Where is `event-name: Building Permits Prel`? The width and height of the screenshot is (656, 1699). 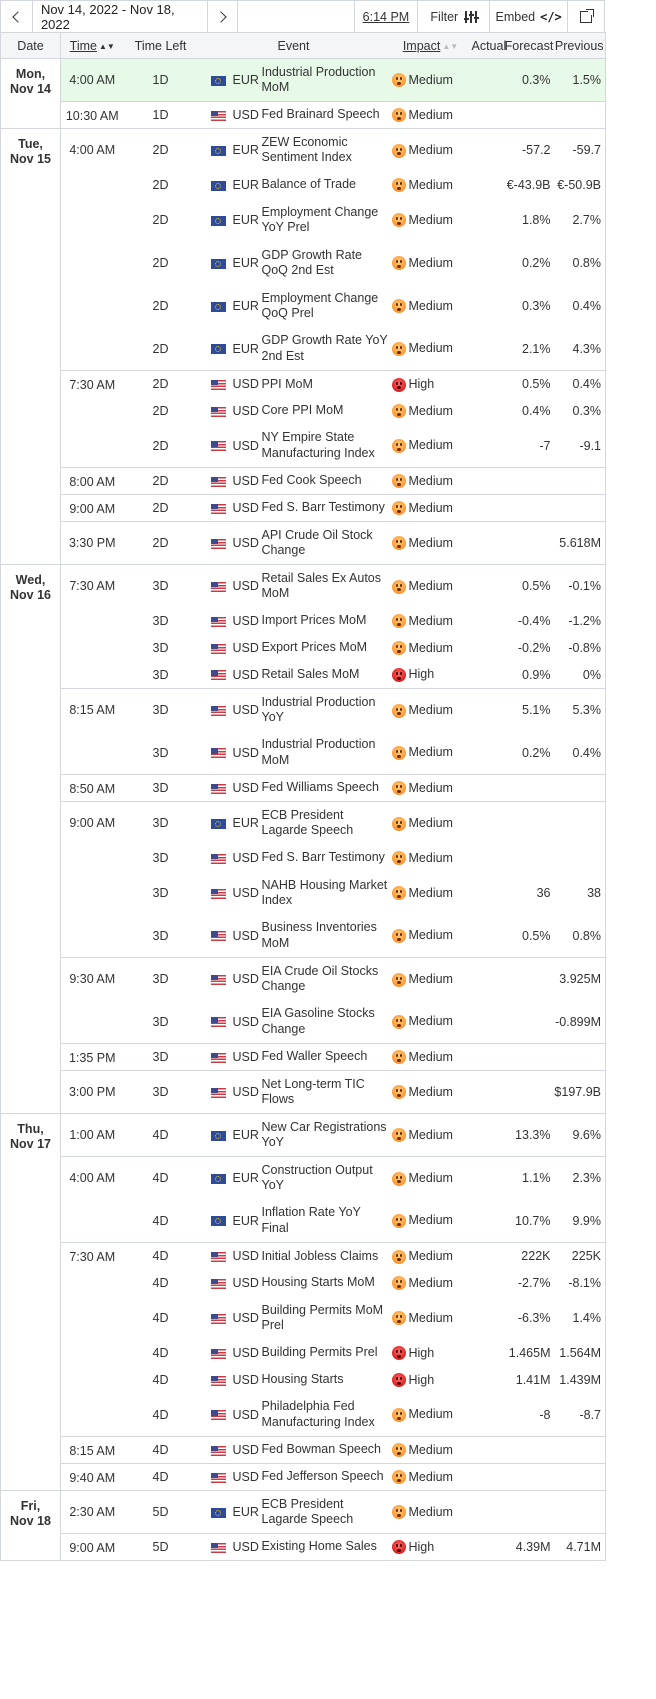 event-name: Building Permits Prel is located at coordinates (319, 1352).